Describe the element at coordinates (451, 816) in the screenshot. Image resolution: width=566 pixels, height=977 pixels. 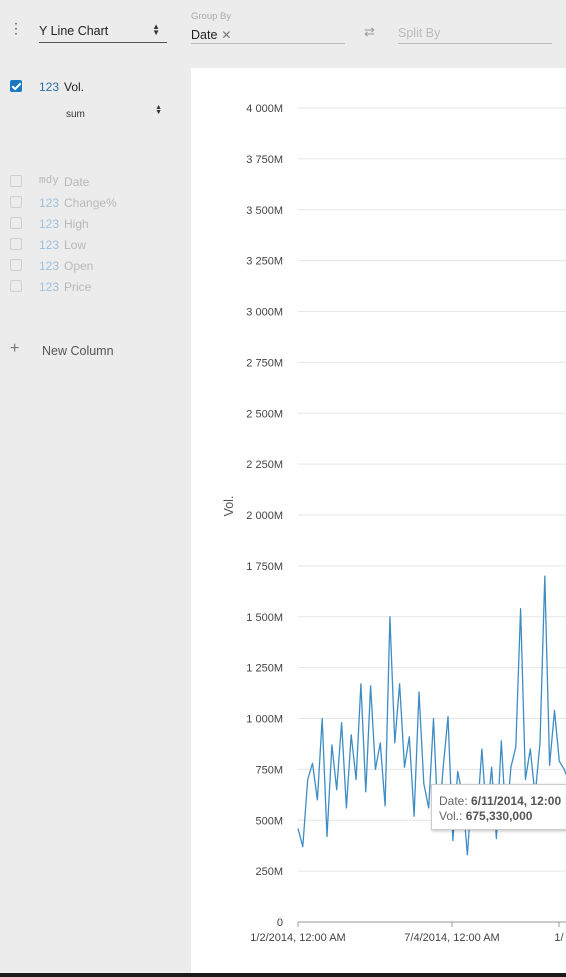
I see `tooltip-vol-label: Vol.:` at that location.